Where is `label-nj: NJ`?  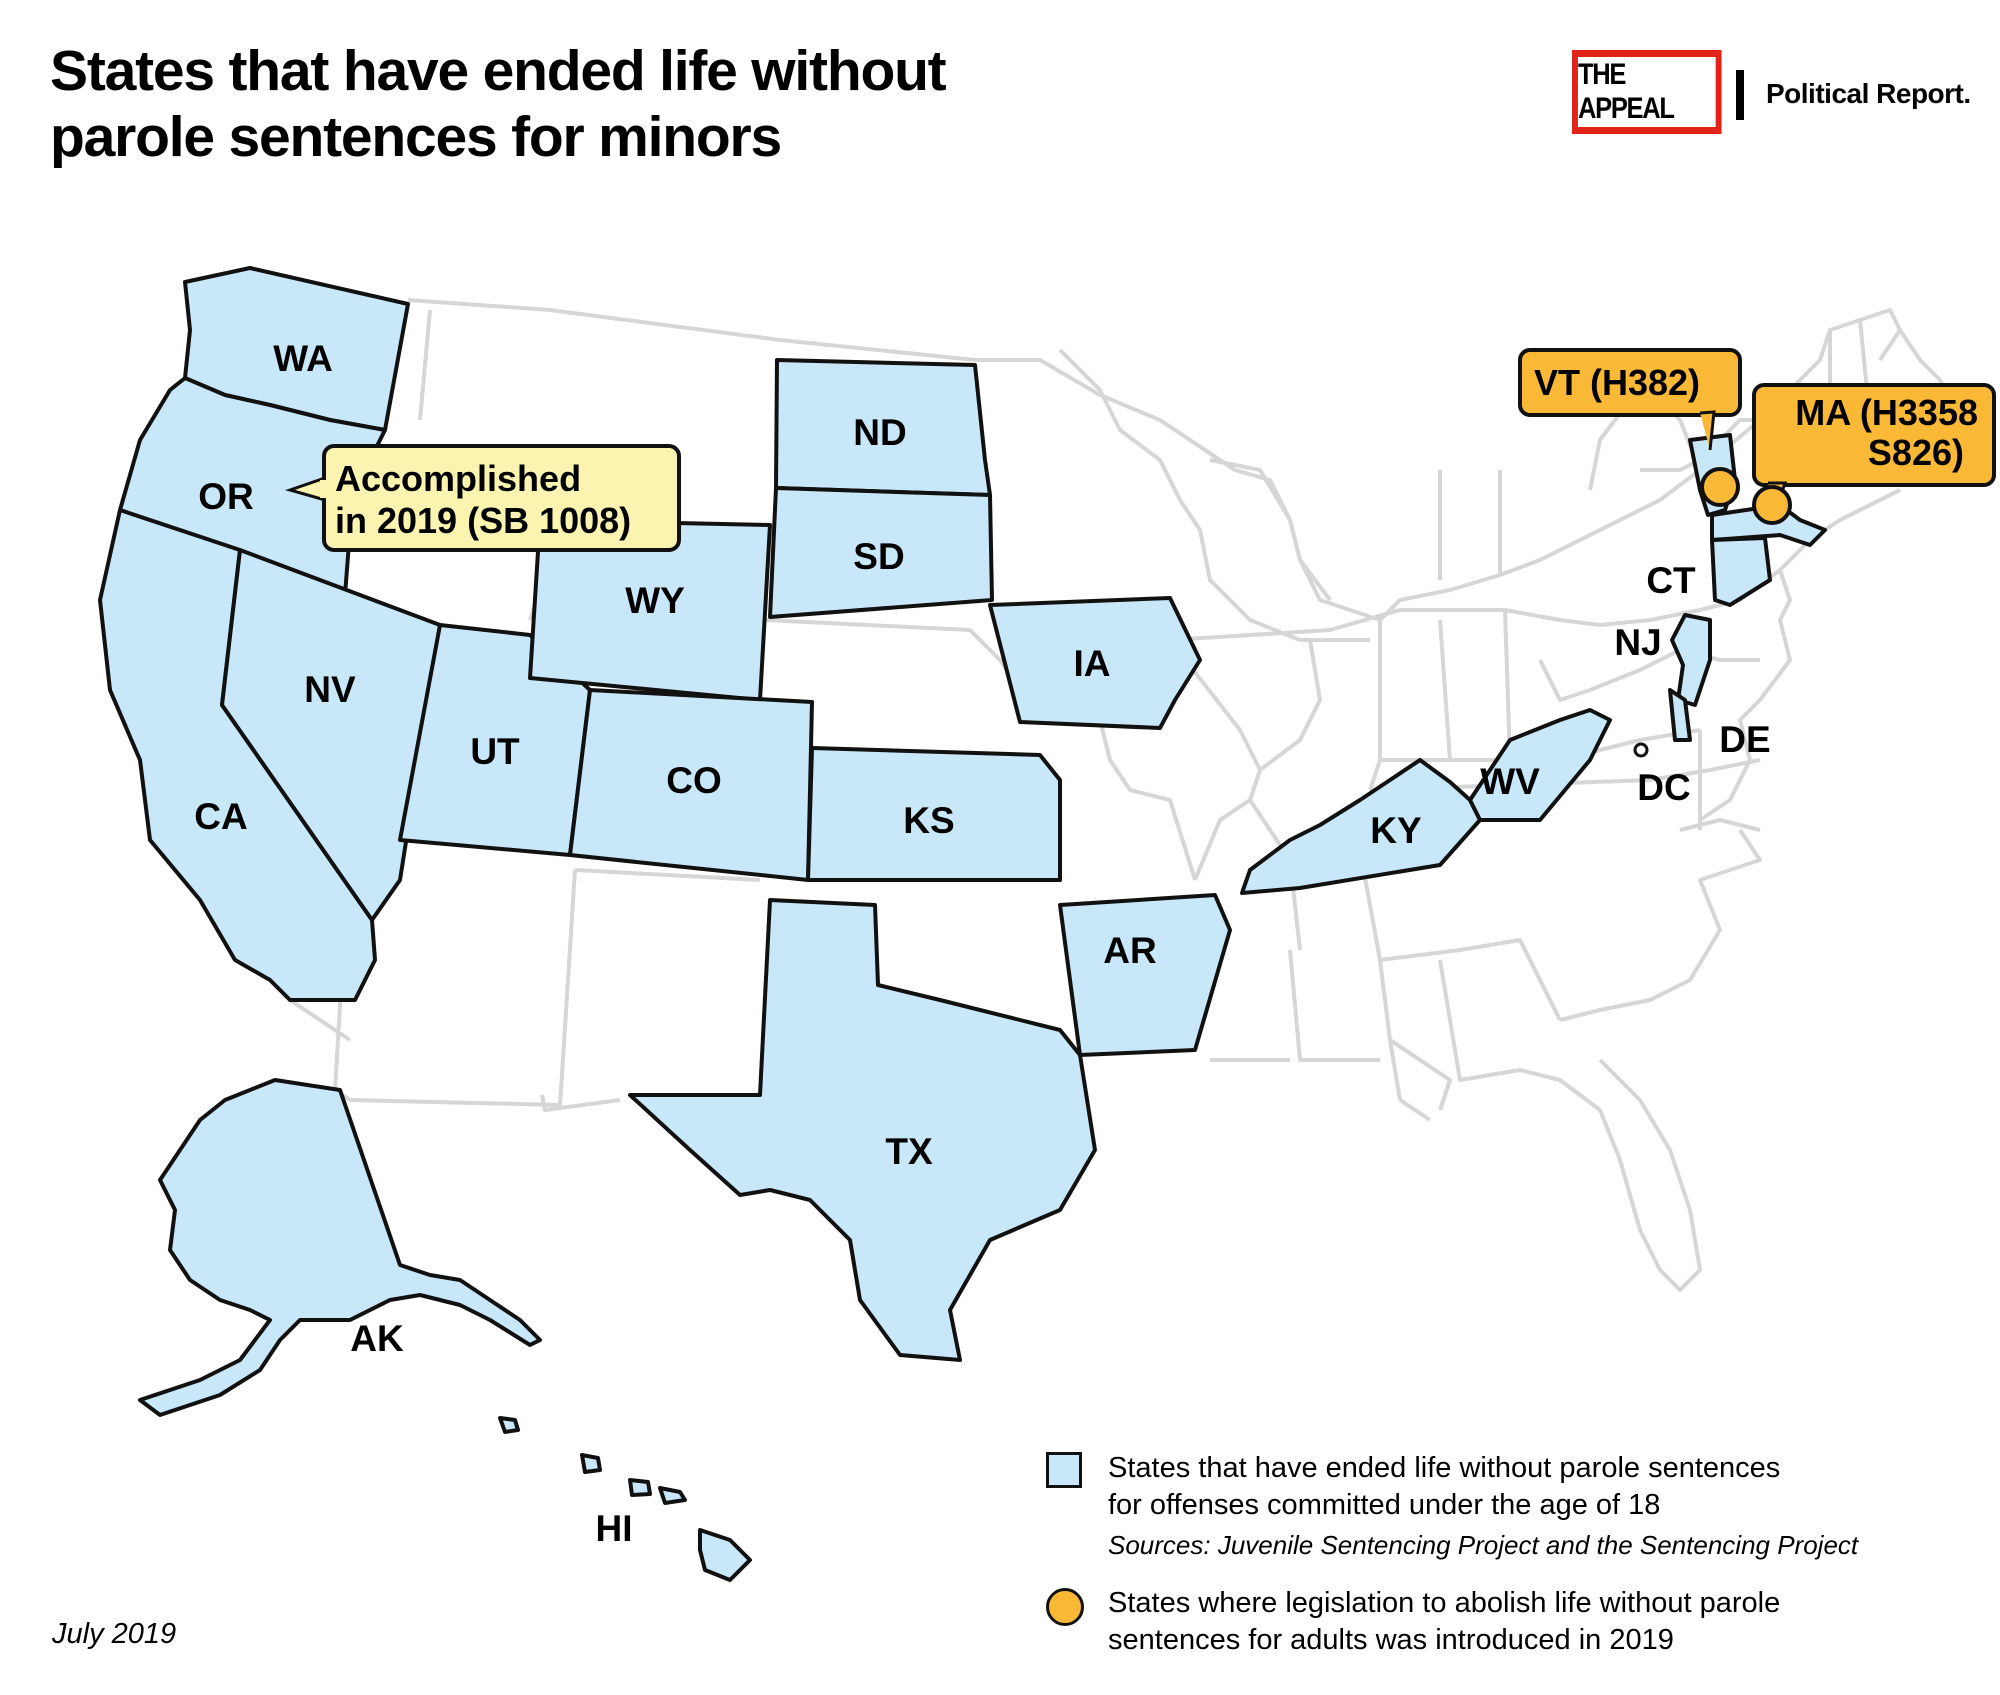
label-nj: NJ is located at coordinates (1637, 642).